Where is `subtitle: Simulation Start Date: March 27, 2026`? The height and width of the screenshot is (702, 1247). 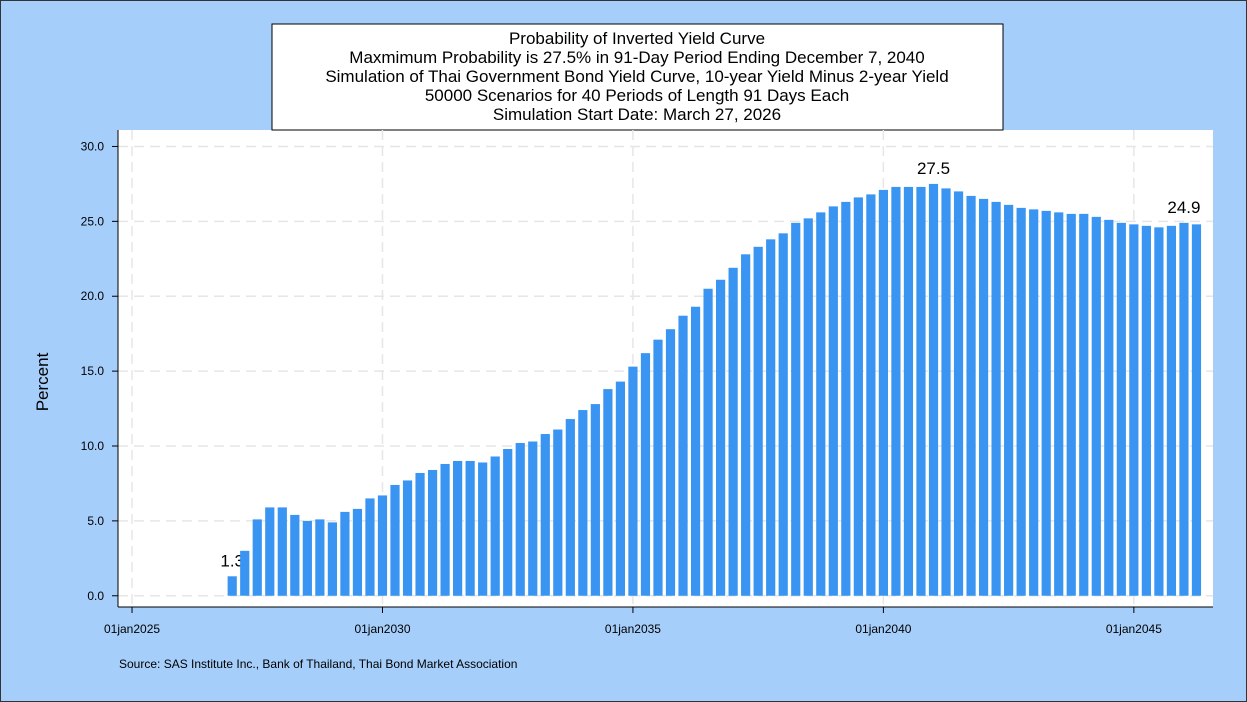 subtitle: Simulation Start Date: March 27, 2026 is located at coordinates (637, 114).